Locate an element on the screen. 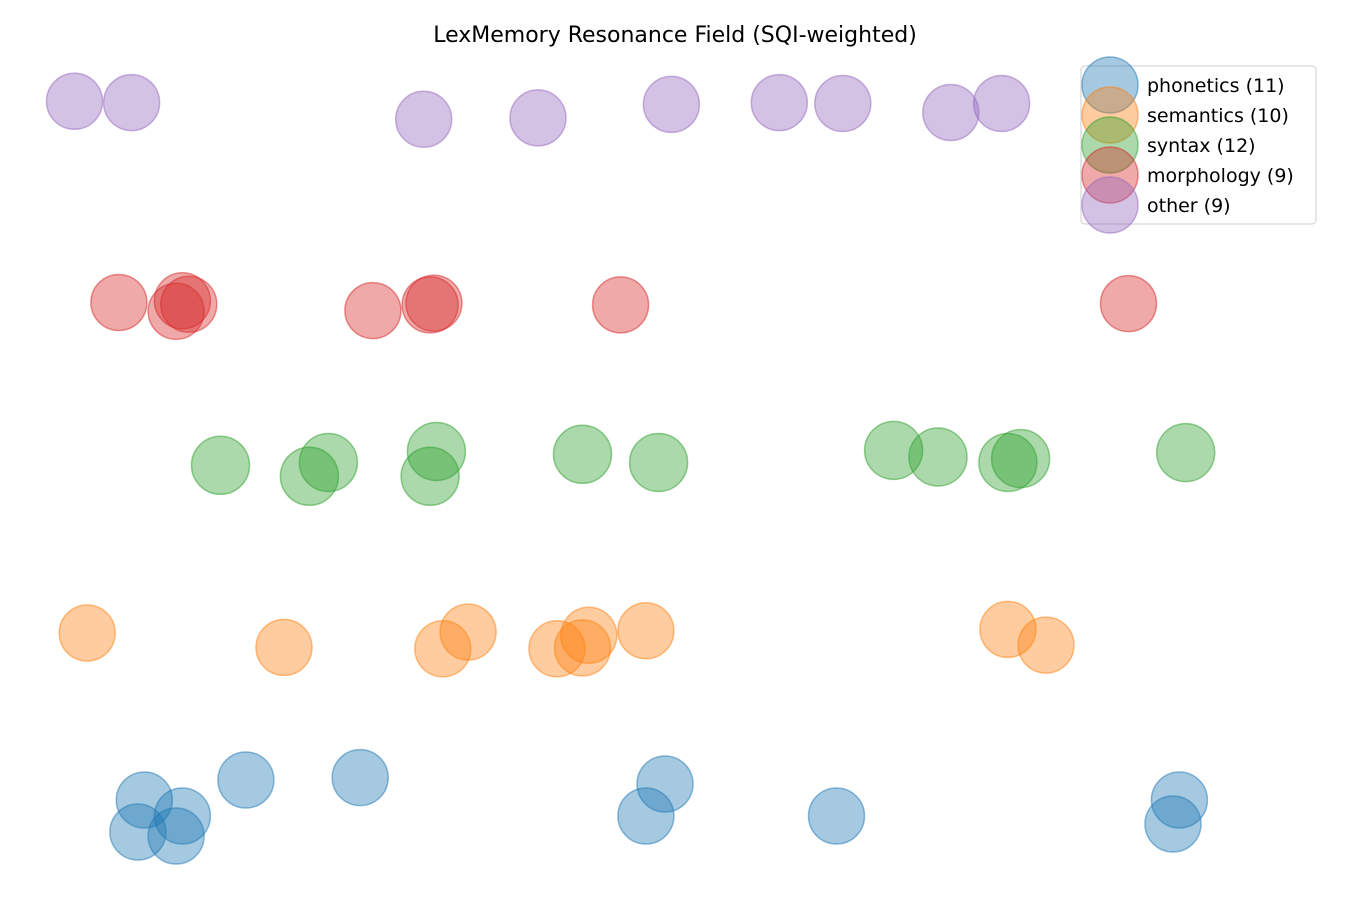 This screenshot has height=900, width=1350. series-syntax is located at coordinates (703, 463).